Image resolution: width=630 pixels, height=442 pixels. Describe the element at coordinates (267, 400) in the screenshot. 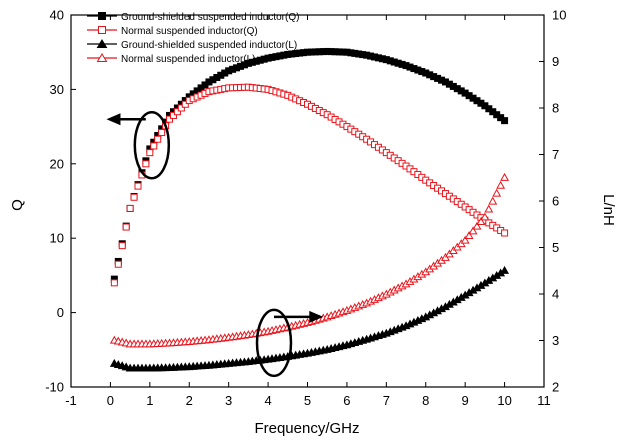

I see `x-tick-label: 4` at that location.